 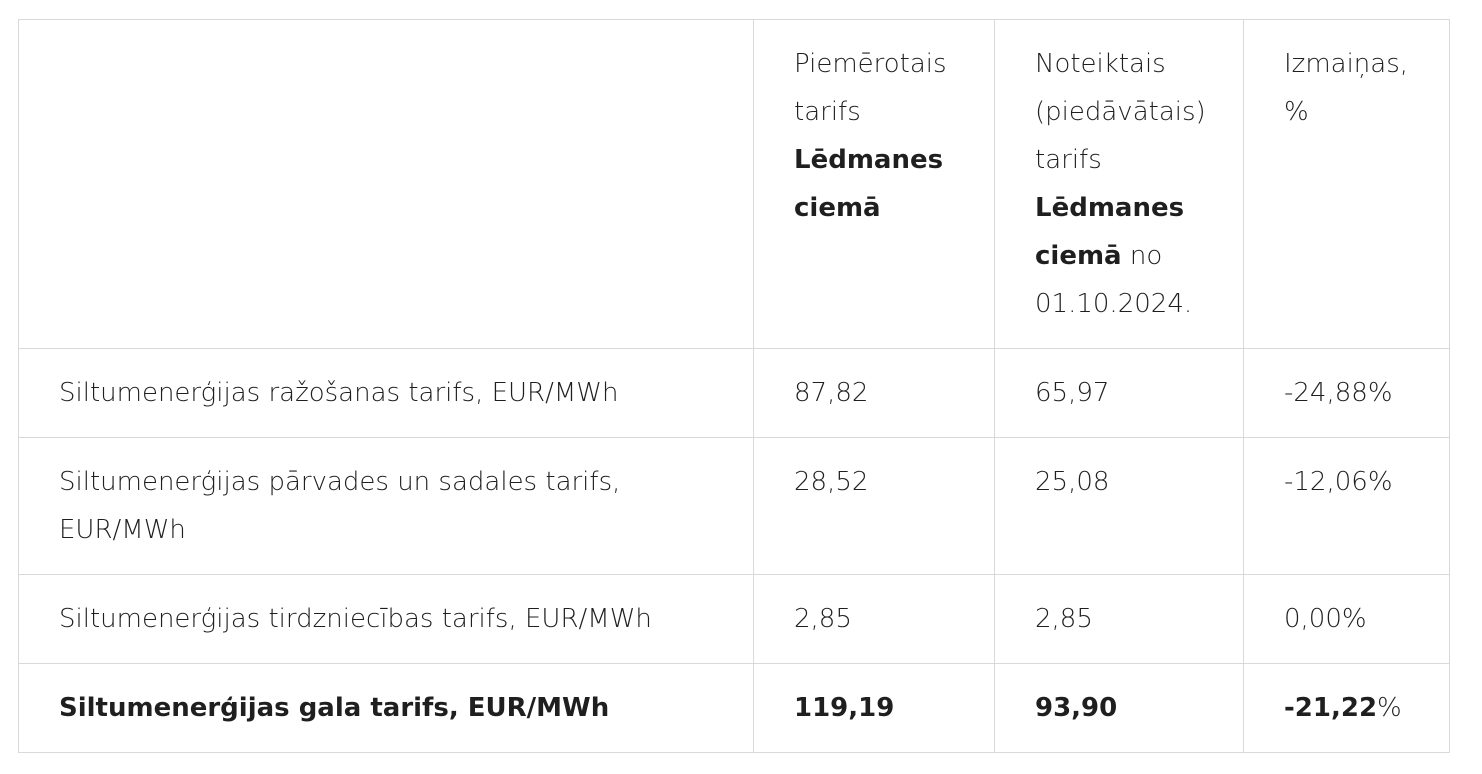 What do you see at coordinates (386, 708) in the screenshot?
I see `total-label: Siltumenerģijas gala tarifs, EUR/MWh` at bounding box center [386, 708].